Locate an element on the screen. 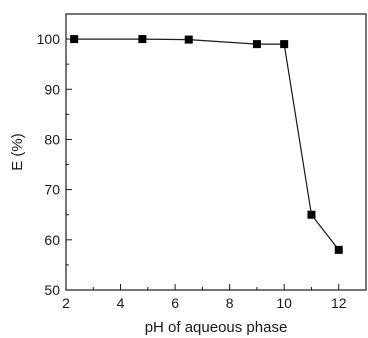 Image resolution: width=368 pixels, height=338 pixels. y-axis-ticks: 50 60 70 80 90 100 is located at coordinates (54, 155).